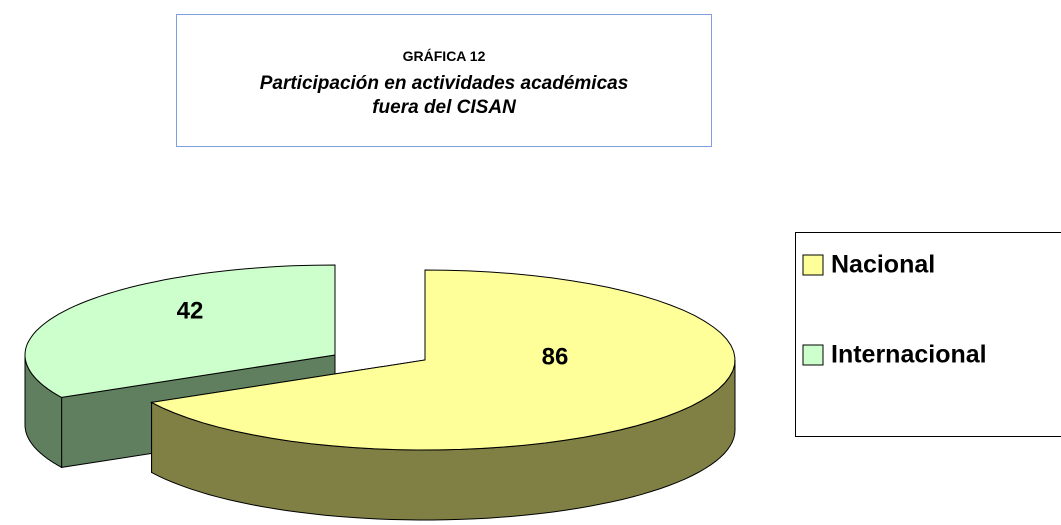 The height and width of the screenshot is (525, 1061). What do you see at coordinates (909, 355) in the screenshot?
I see `legend-label: Internacional` at bounding box center [909, 355].